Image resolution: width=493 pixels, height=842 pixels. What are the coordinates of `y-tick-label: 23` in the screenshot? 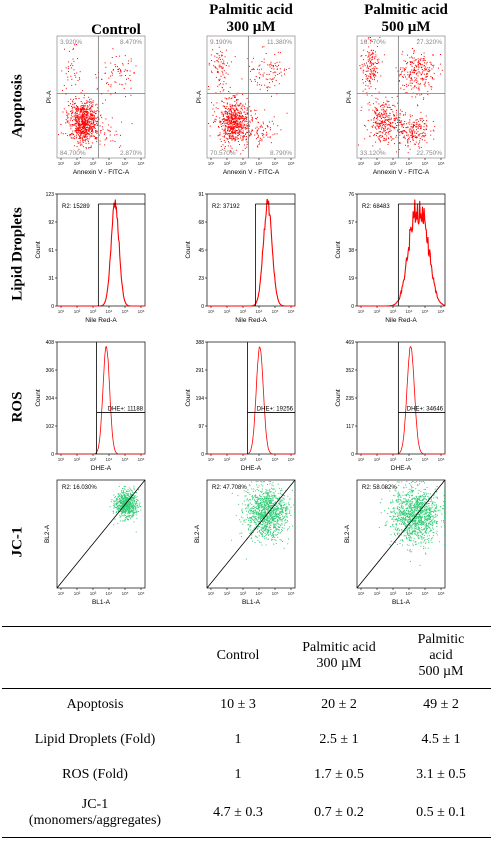 It's located at (201, 279).